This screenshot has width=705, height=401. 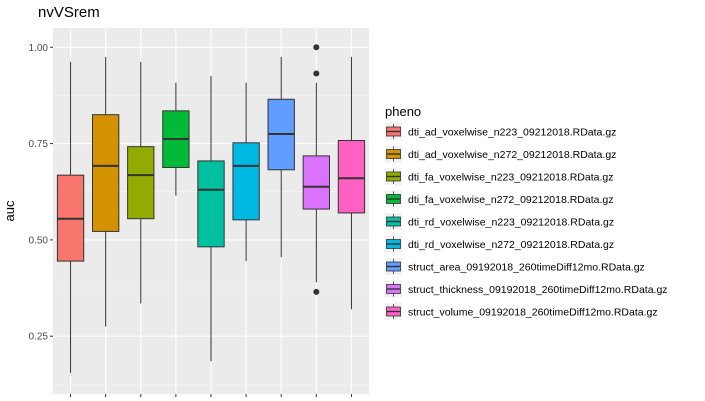 I want to click on legend-label: dti_fa_voxelwise_n272_09212018.RData.gz, so click(x=510, y=200).